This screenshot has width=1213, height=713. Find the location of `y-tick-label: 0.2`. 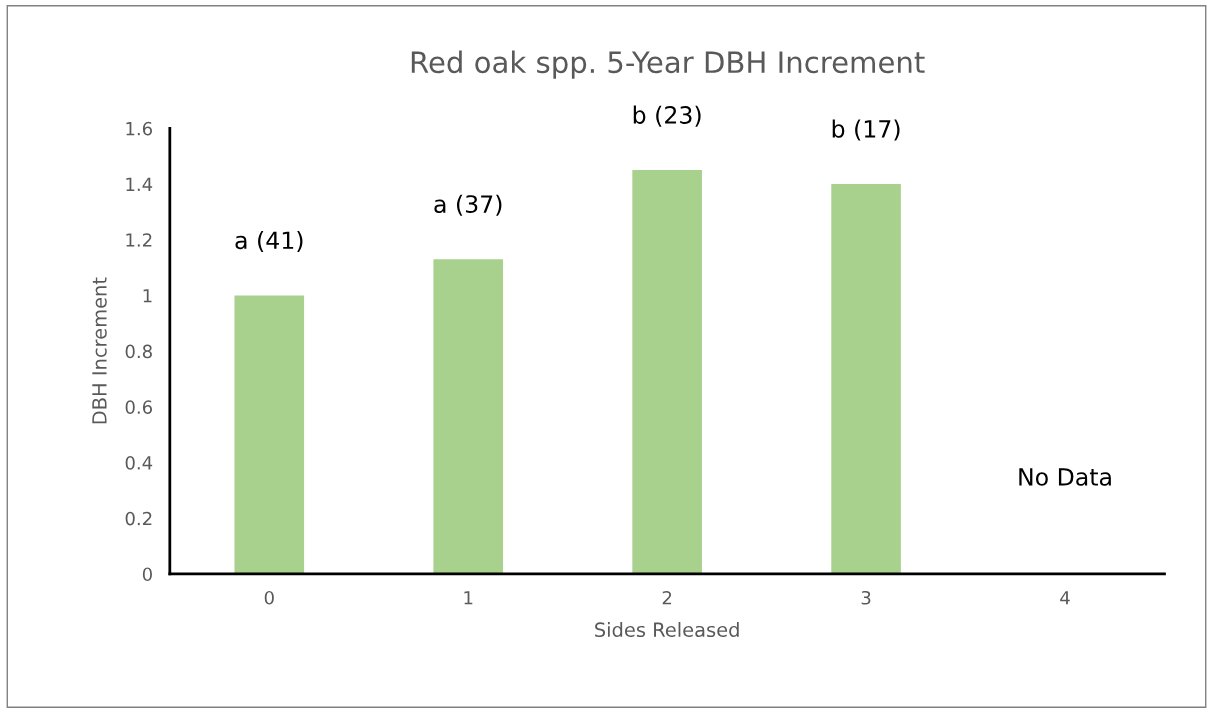

y-tick-label: 0.2 is located at coordinates (138, 518).